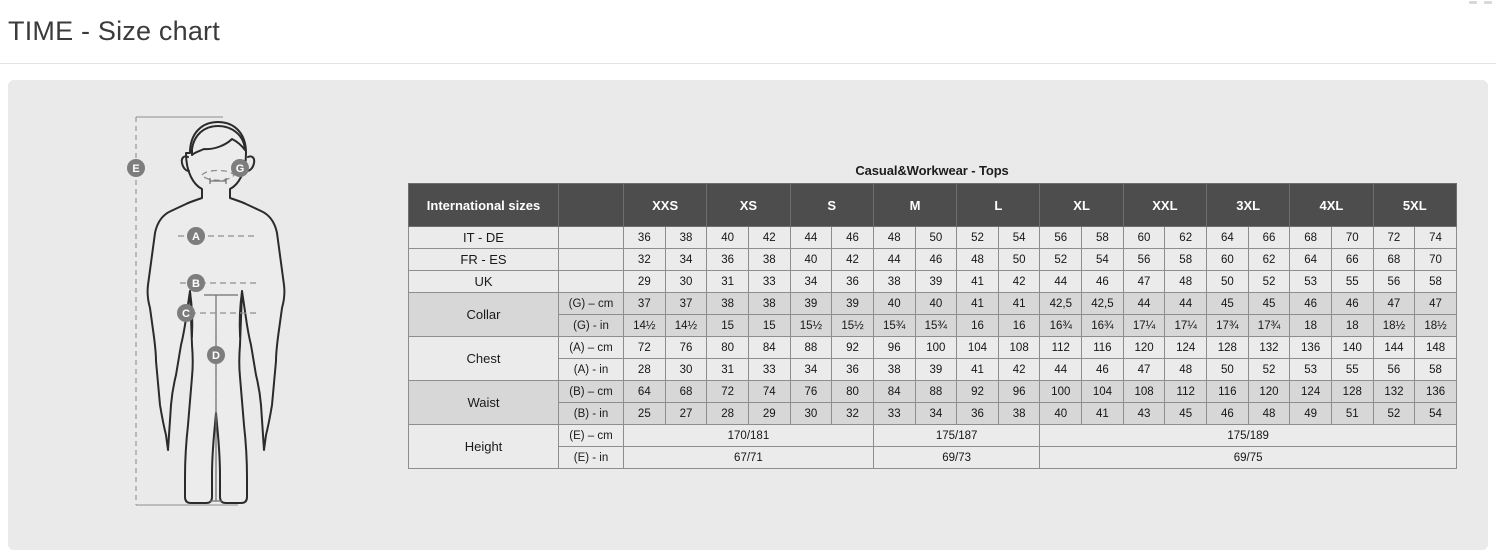  What do you see at coordinates (977, 391) in the screenshot?
I see `table-cell: 92` at bounding box center [977, 391].